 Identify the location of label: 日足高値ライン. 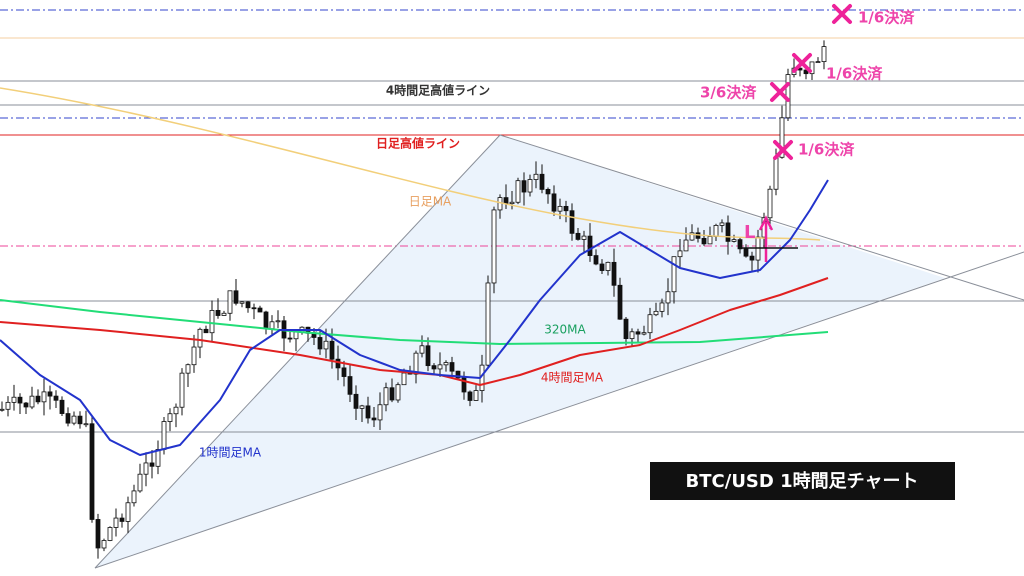
(418, 143).